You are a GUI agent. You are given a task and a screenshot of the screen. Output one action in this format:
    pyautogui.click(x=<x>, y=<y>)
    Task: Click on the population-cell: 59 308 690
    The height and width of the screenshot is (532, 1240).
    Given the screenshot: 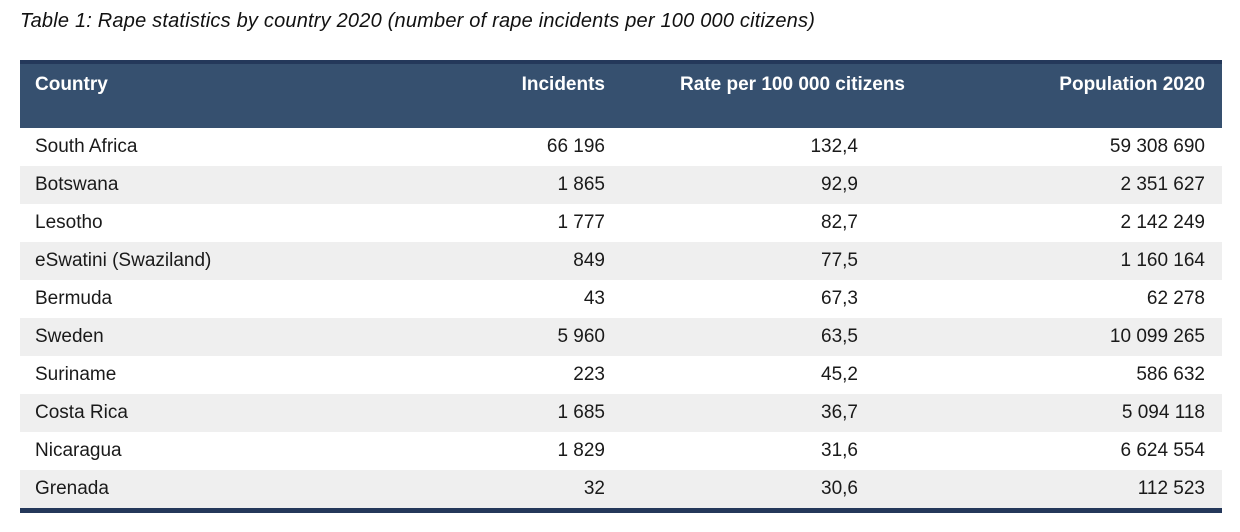 What is the action you would take?
    pyautogui.click(x=1157, y=146)
    